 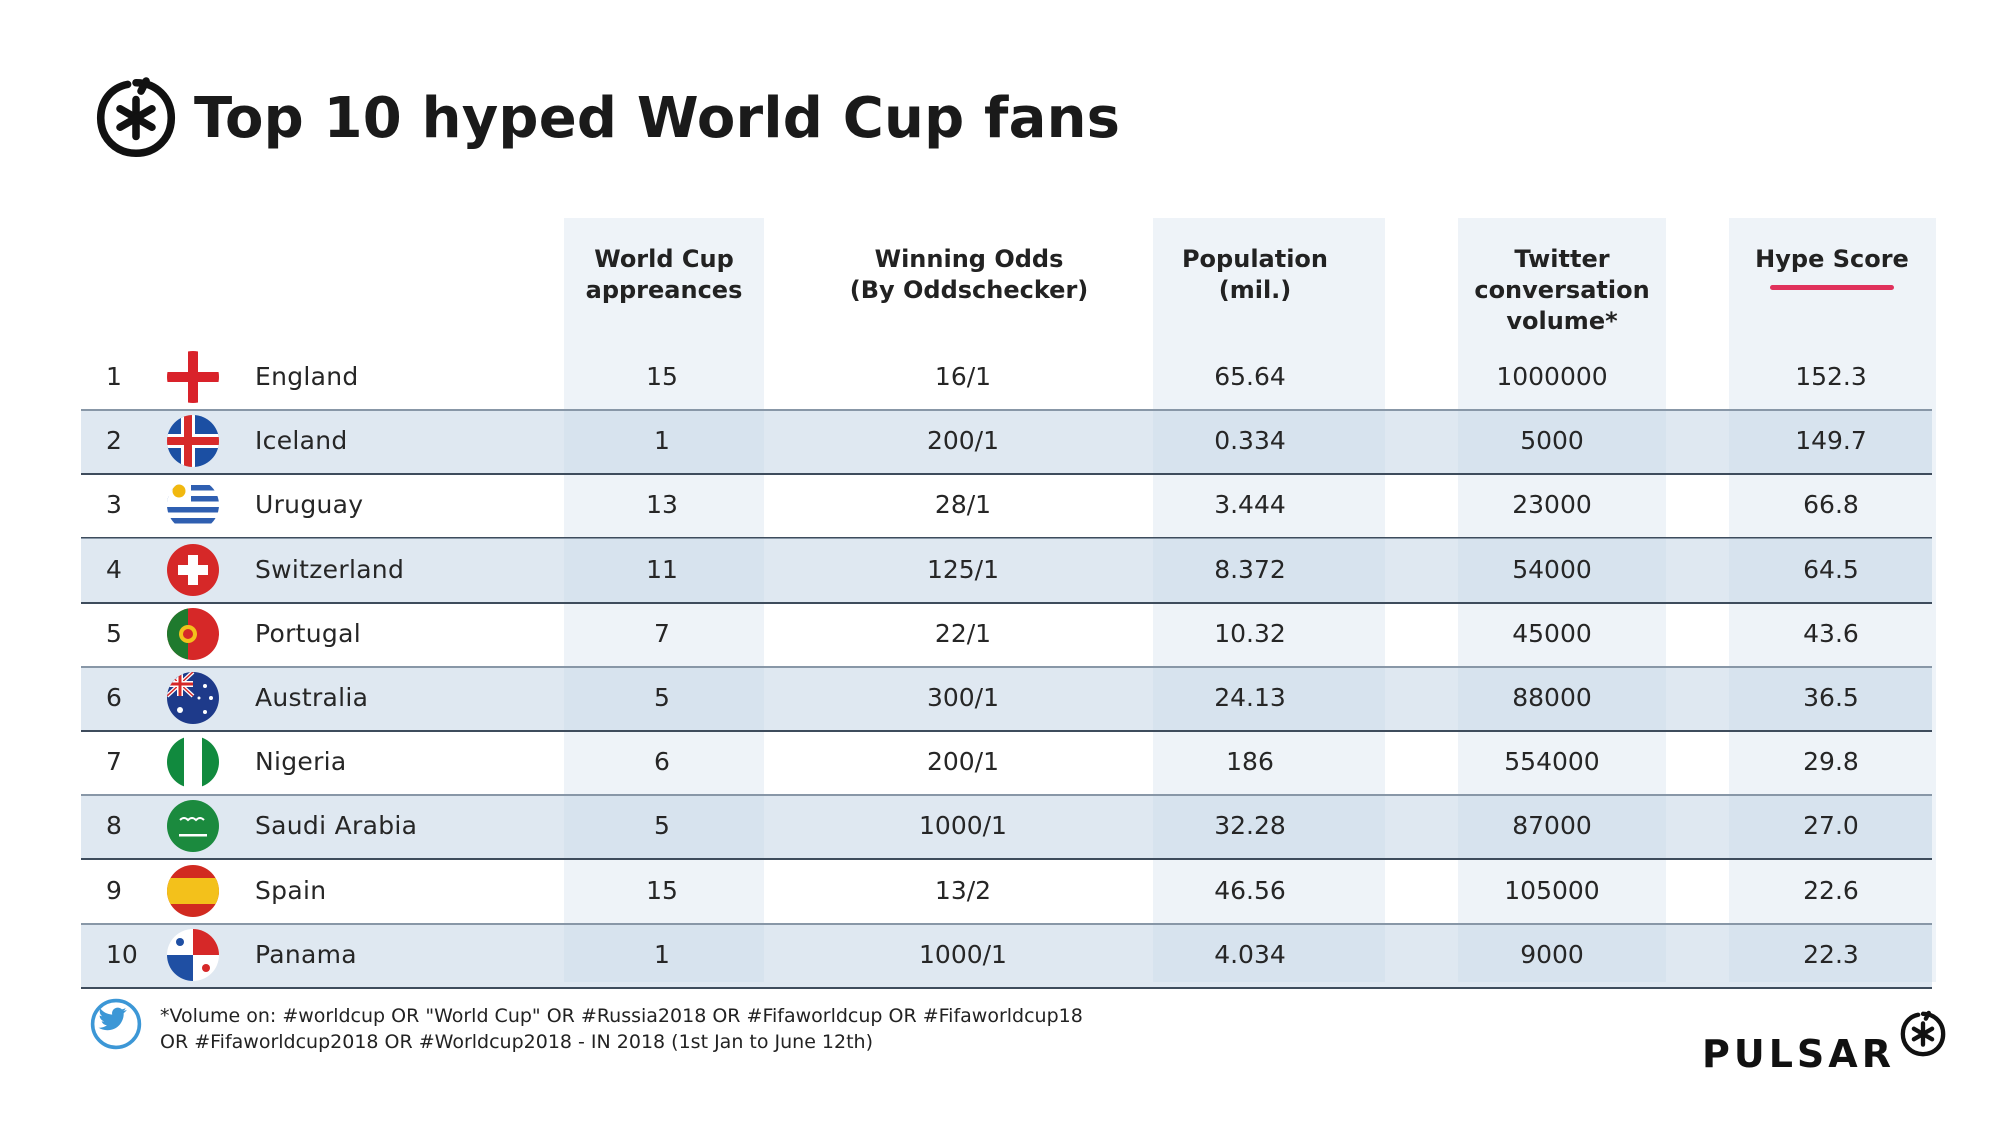 What do you see at coordinates (1831, 825) in the screenshot?
I see `hype-cell: 27.0` at bounding box center [1831, 825].